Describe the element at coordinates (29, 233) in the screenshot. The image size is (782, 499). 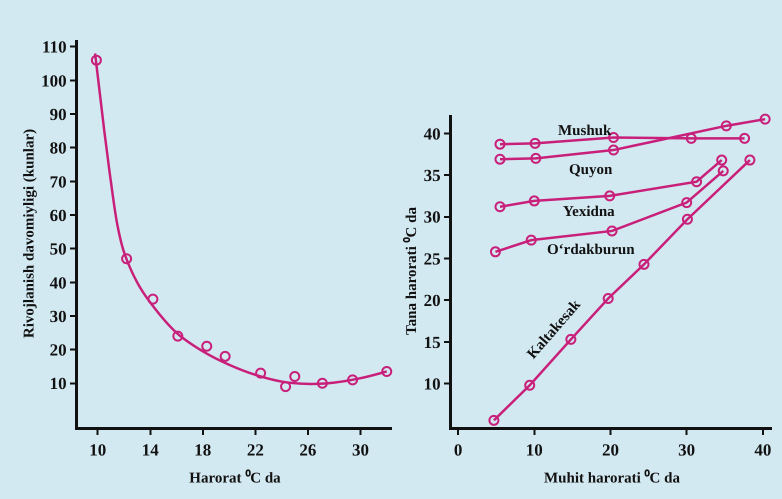
I see `y-axis-title: Rivojlanish davomiyligi (kunlar)` at that location.